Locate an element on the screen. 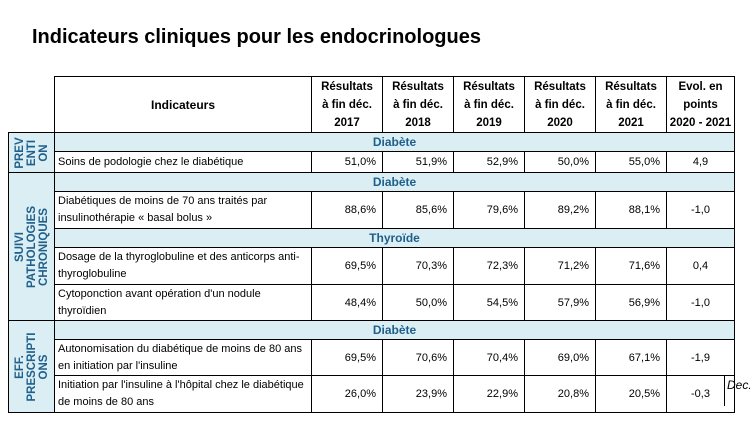 The image size is (750, 422). cell-2019: 70,4% is located at coordinates (489, 357).